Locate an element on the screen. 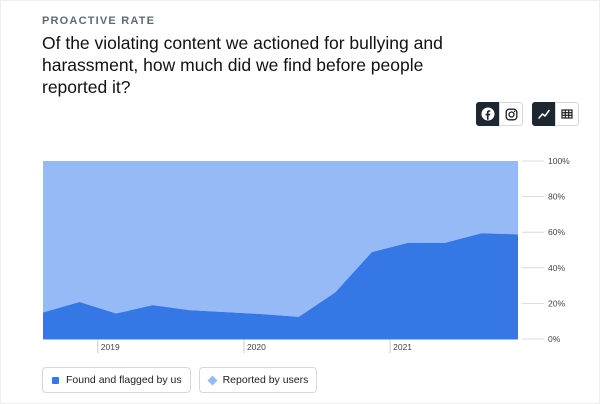 This screenshot has height=404, width=600. legend-found-by-us: Found and flagged by us is located at coordinates (116, 380).